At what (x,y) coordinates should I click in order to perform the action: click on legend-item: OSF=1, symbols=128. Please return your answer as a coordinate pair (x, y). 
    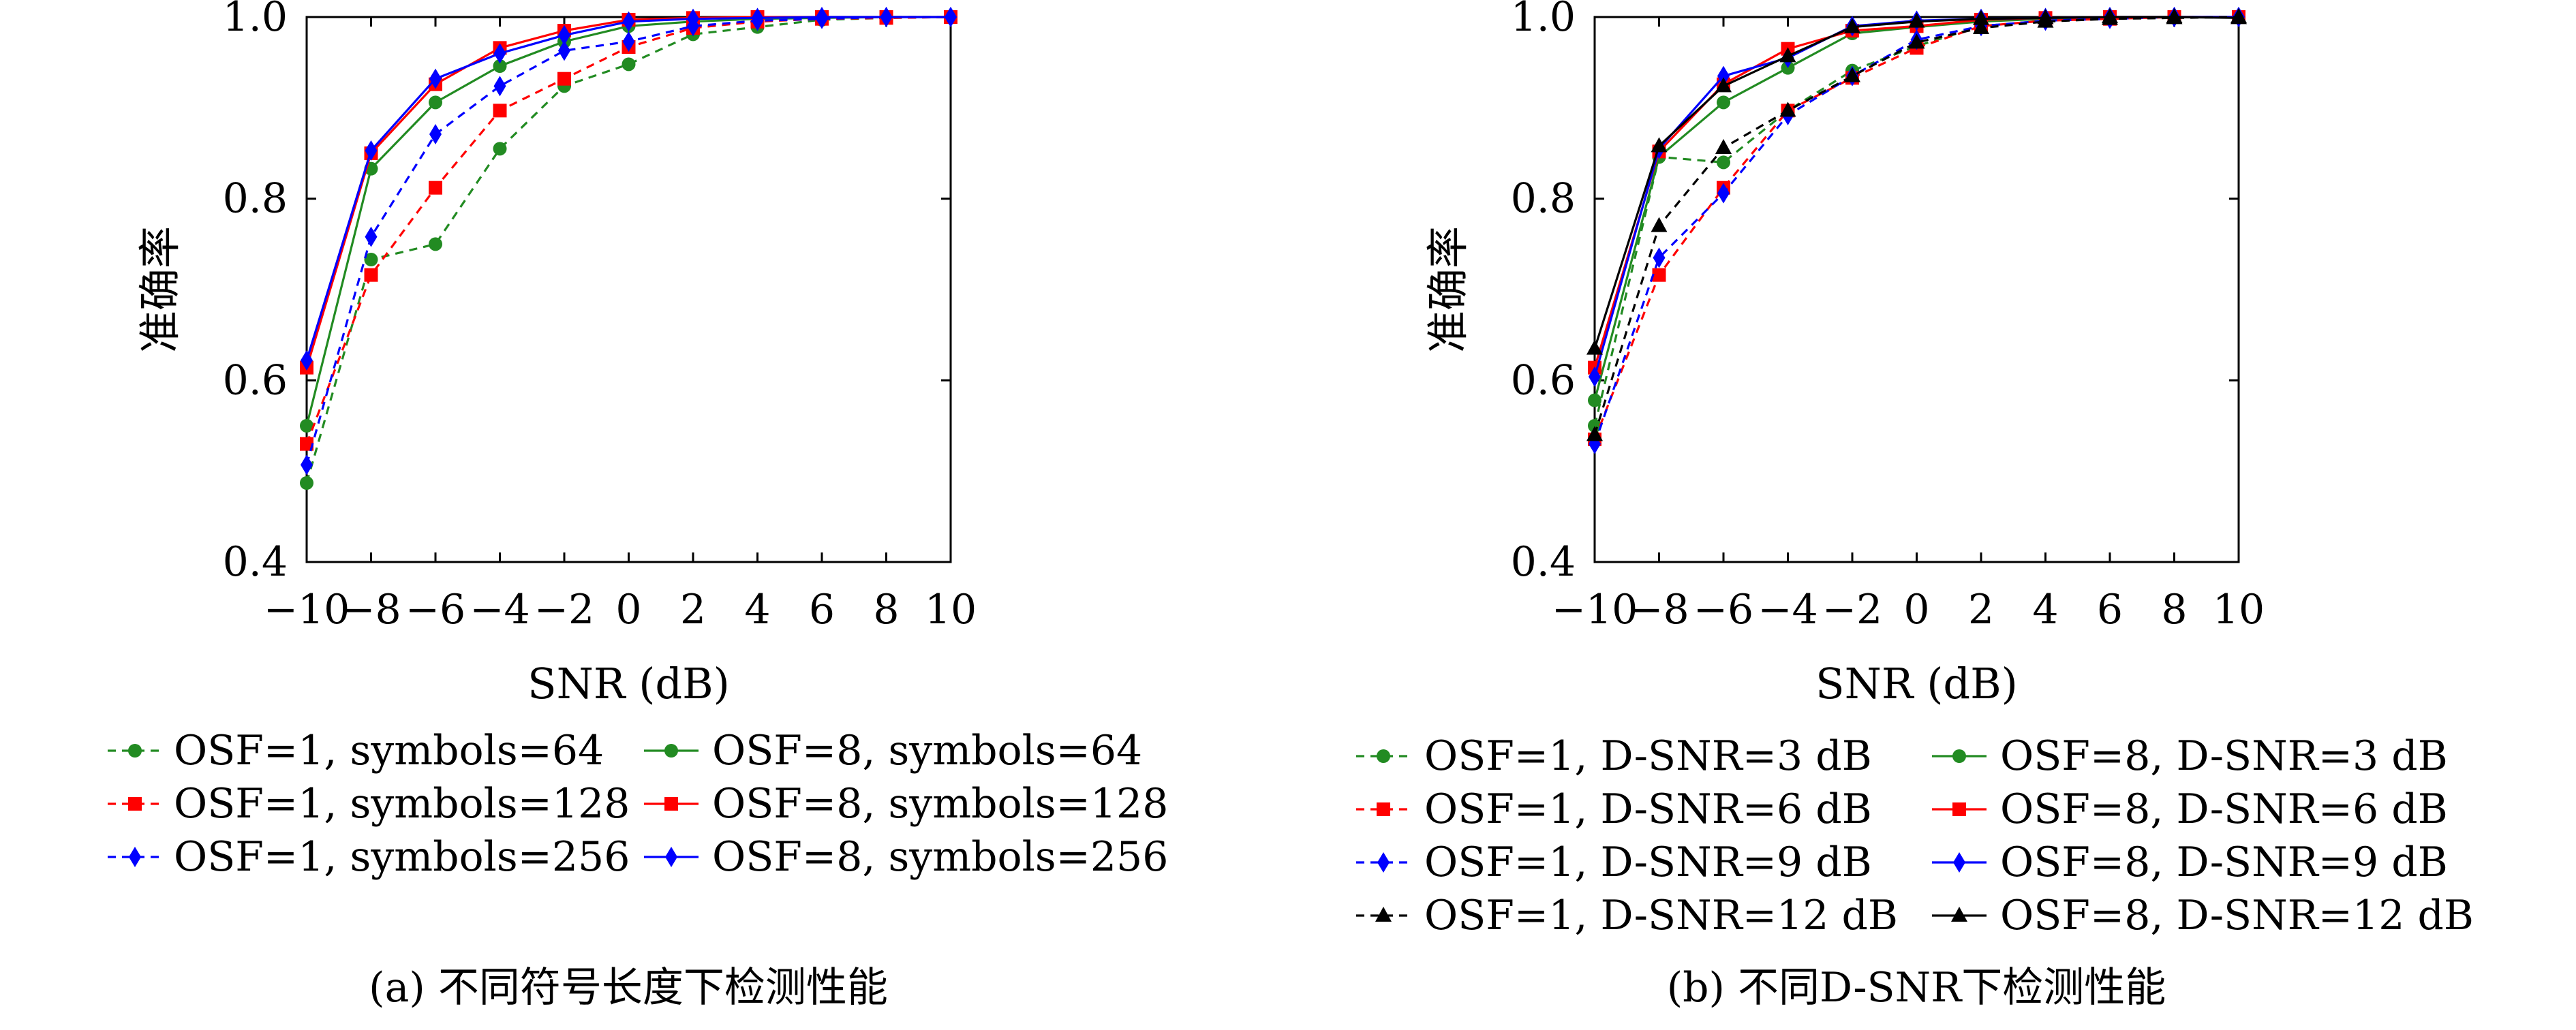
    Looking at the image, I should click on (369, 804).